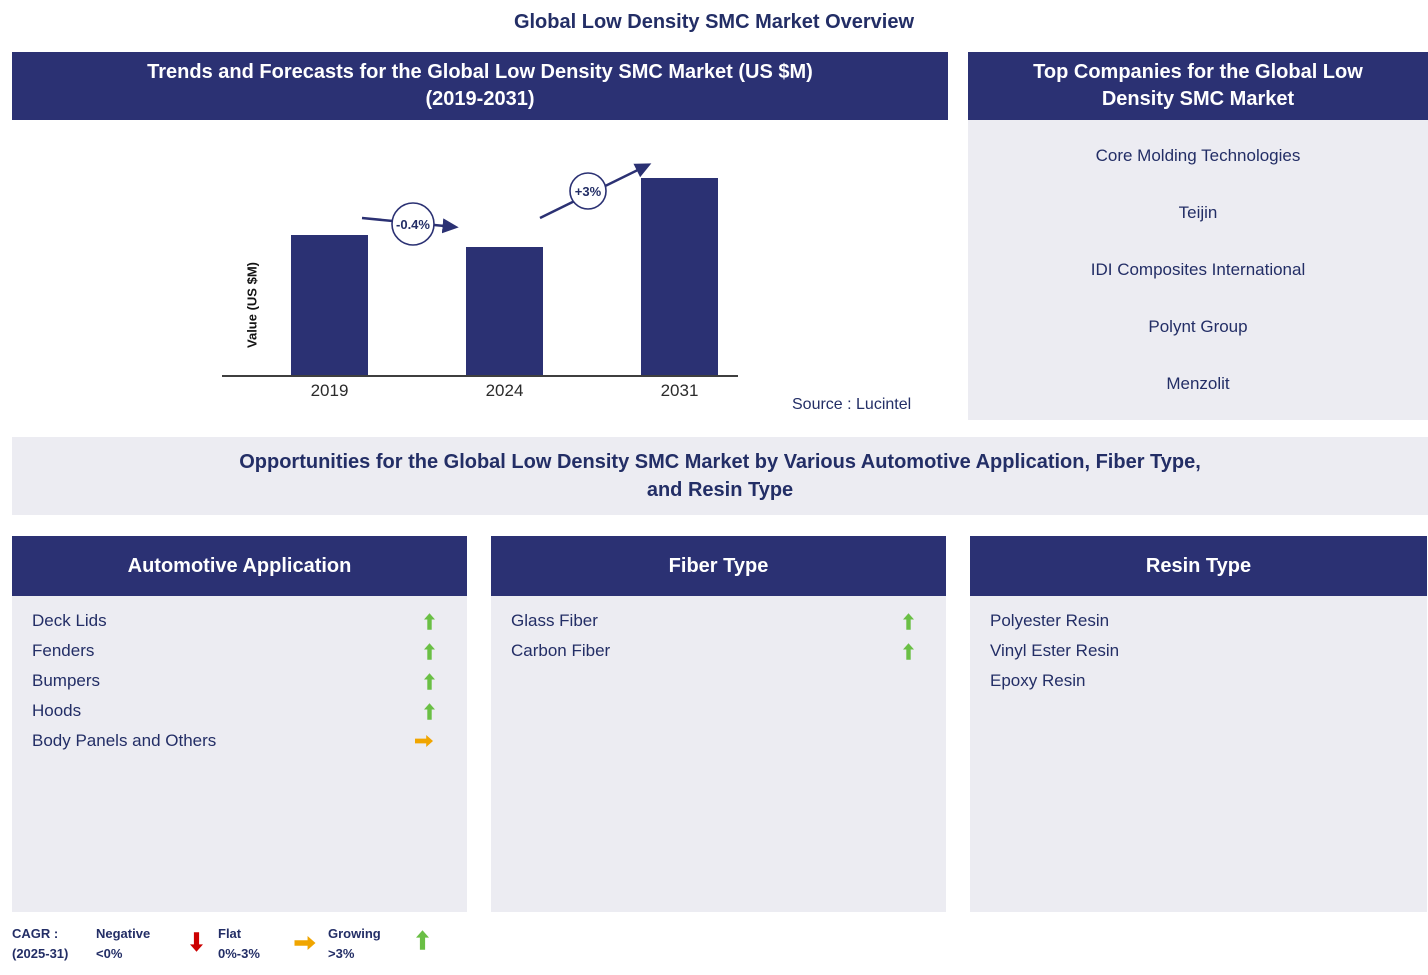 Image resolution: width=1428 pixels, height=975 pixels. I want to click on company-name: Menzolit, so click(1198, 383).